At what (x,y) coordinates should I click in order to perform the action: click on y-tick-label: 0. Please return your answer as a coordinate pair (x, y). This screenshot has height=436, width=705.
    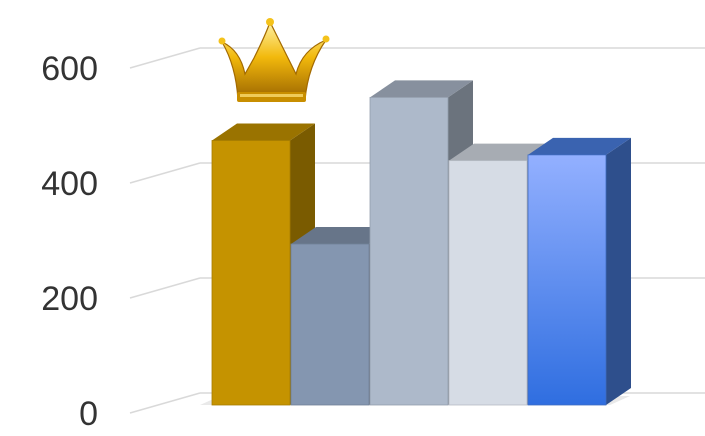
    Looking at the image, I should click on (88, 414).